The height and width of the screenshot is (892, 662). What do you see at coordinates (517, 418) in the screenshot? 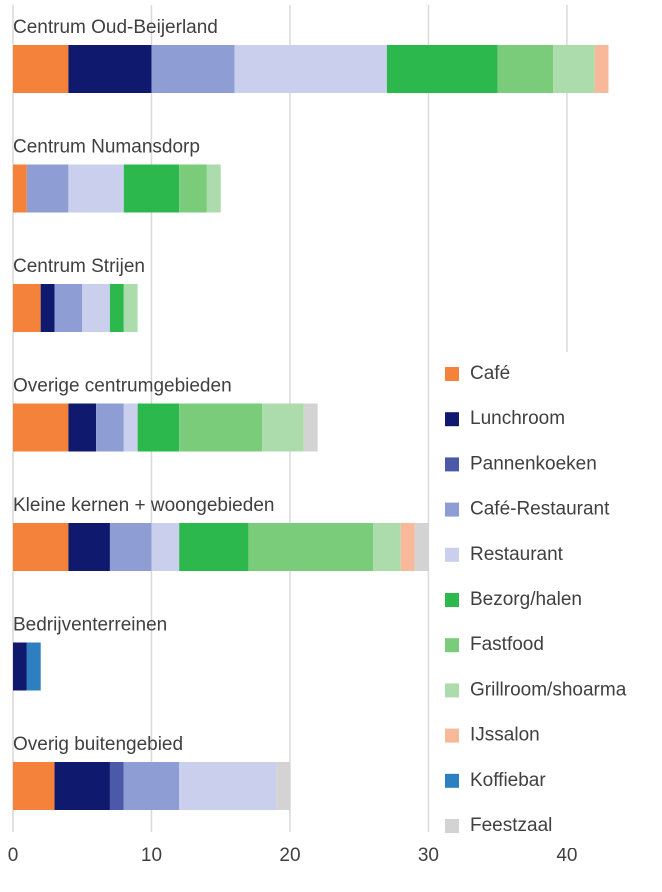
I see `legend-label: Lunchroom` at bounding box center [517, 418].